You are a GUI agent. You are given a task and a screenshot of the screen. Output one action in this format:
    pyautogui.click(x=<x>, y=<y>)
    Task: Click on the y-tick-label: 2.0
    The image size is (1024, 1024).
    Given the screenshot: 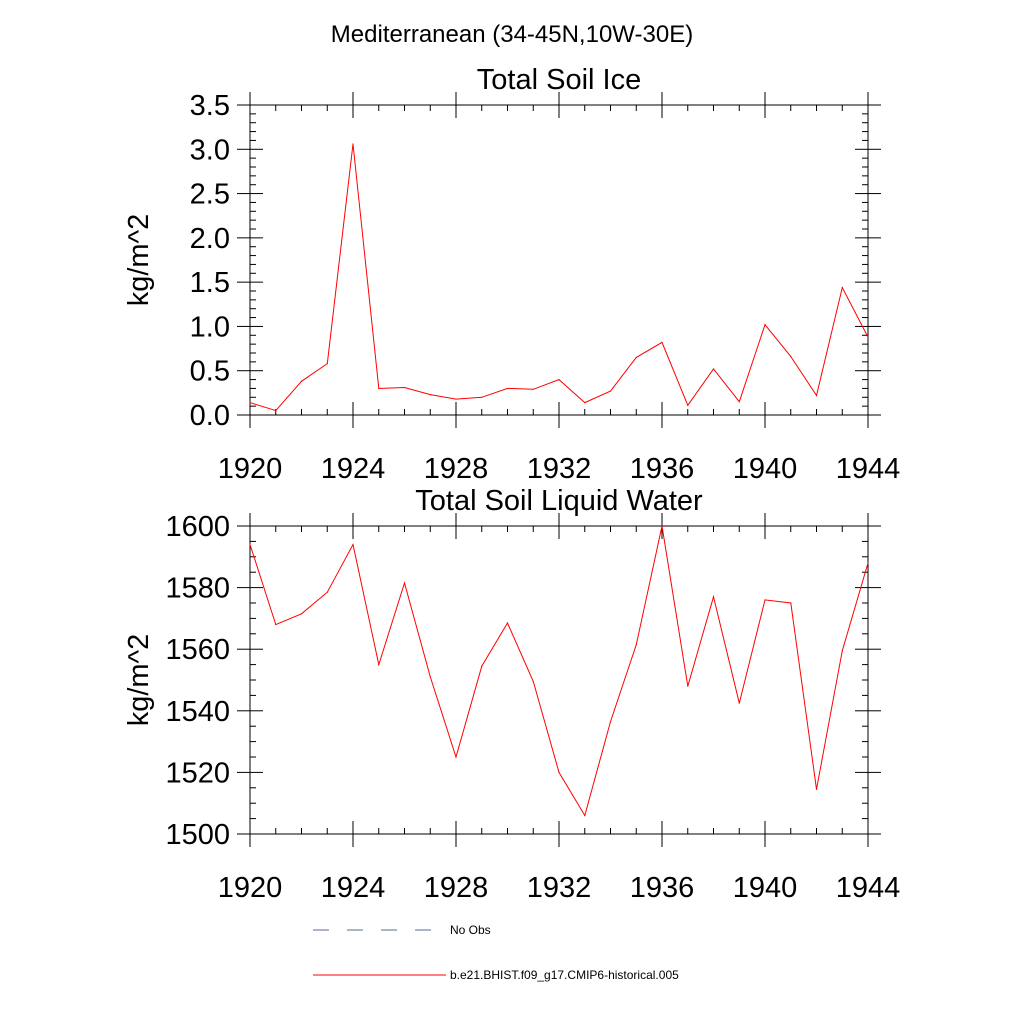 What is the action you would take?
    pyautogui.click(x=210, y=239)
    